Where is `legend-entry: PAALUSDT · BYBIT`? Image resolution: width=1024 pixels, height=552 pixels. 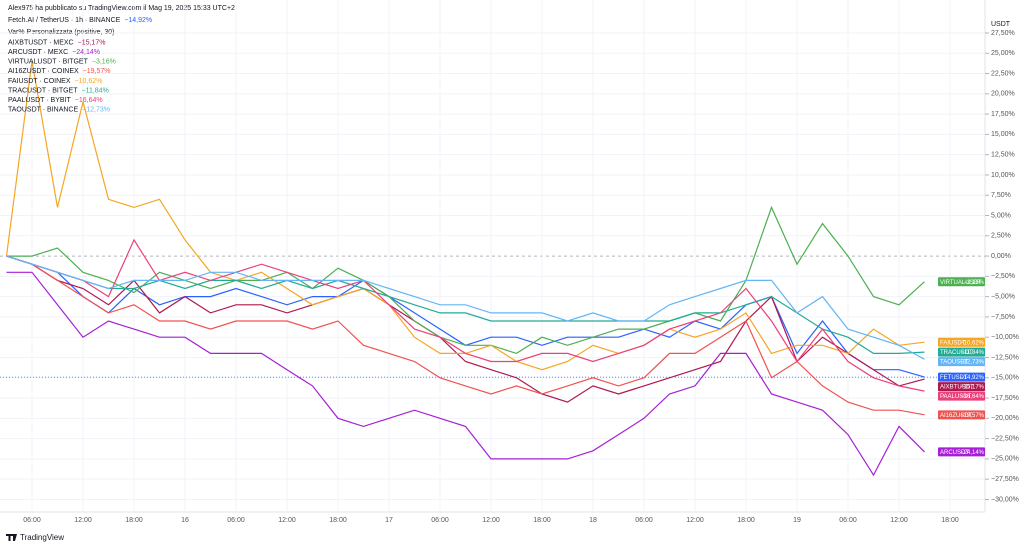
legend-entry: PAALUSDT · BYBIT is located at coordinates (39, 100).